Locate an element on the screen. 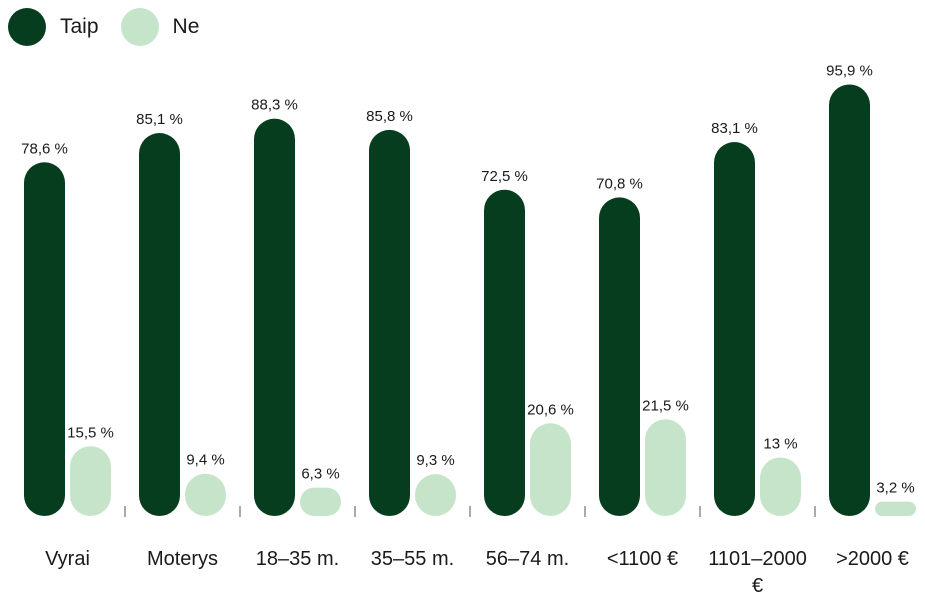  data-label: 9,3 % is located at coordinates (435, 460).